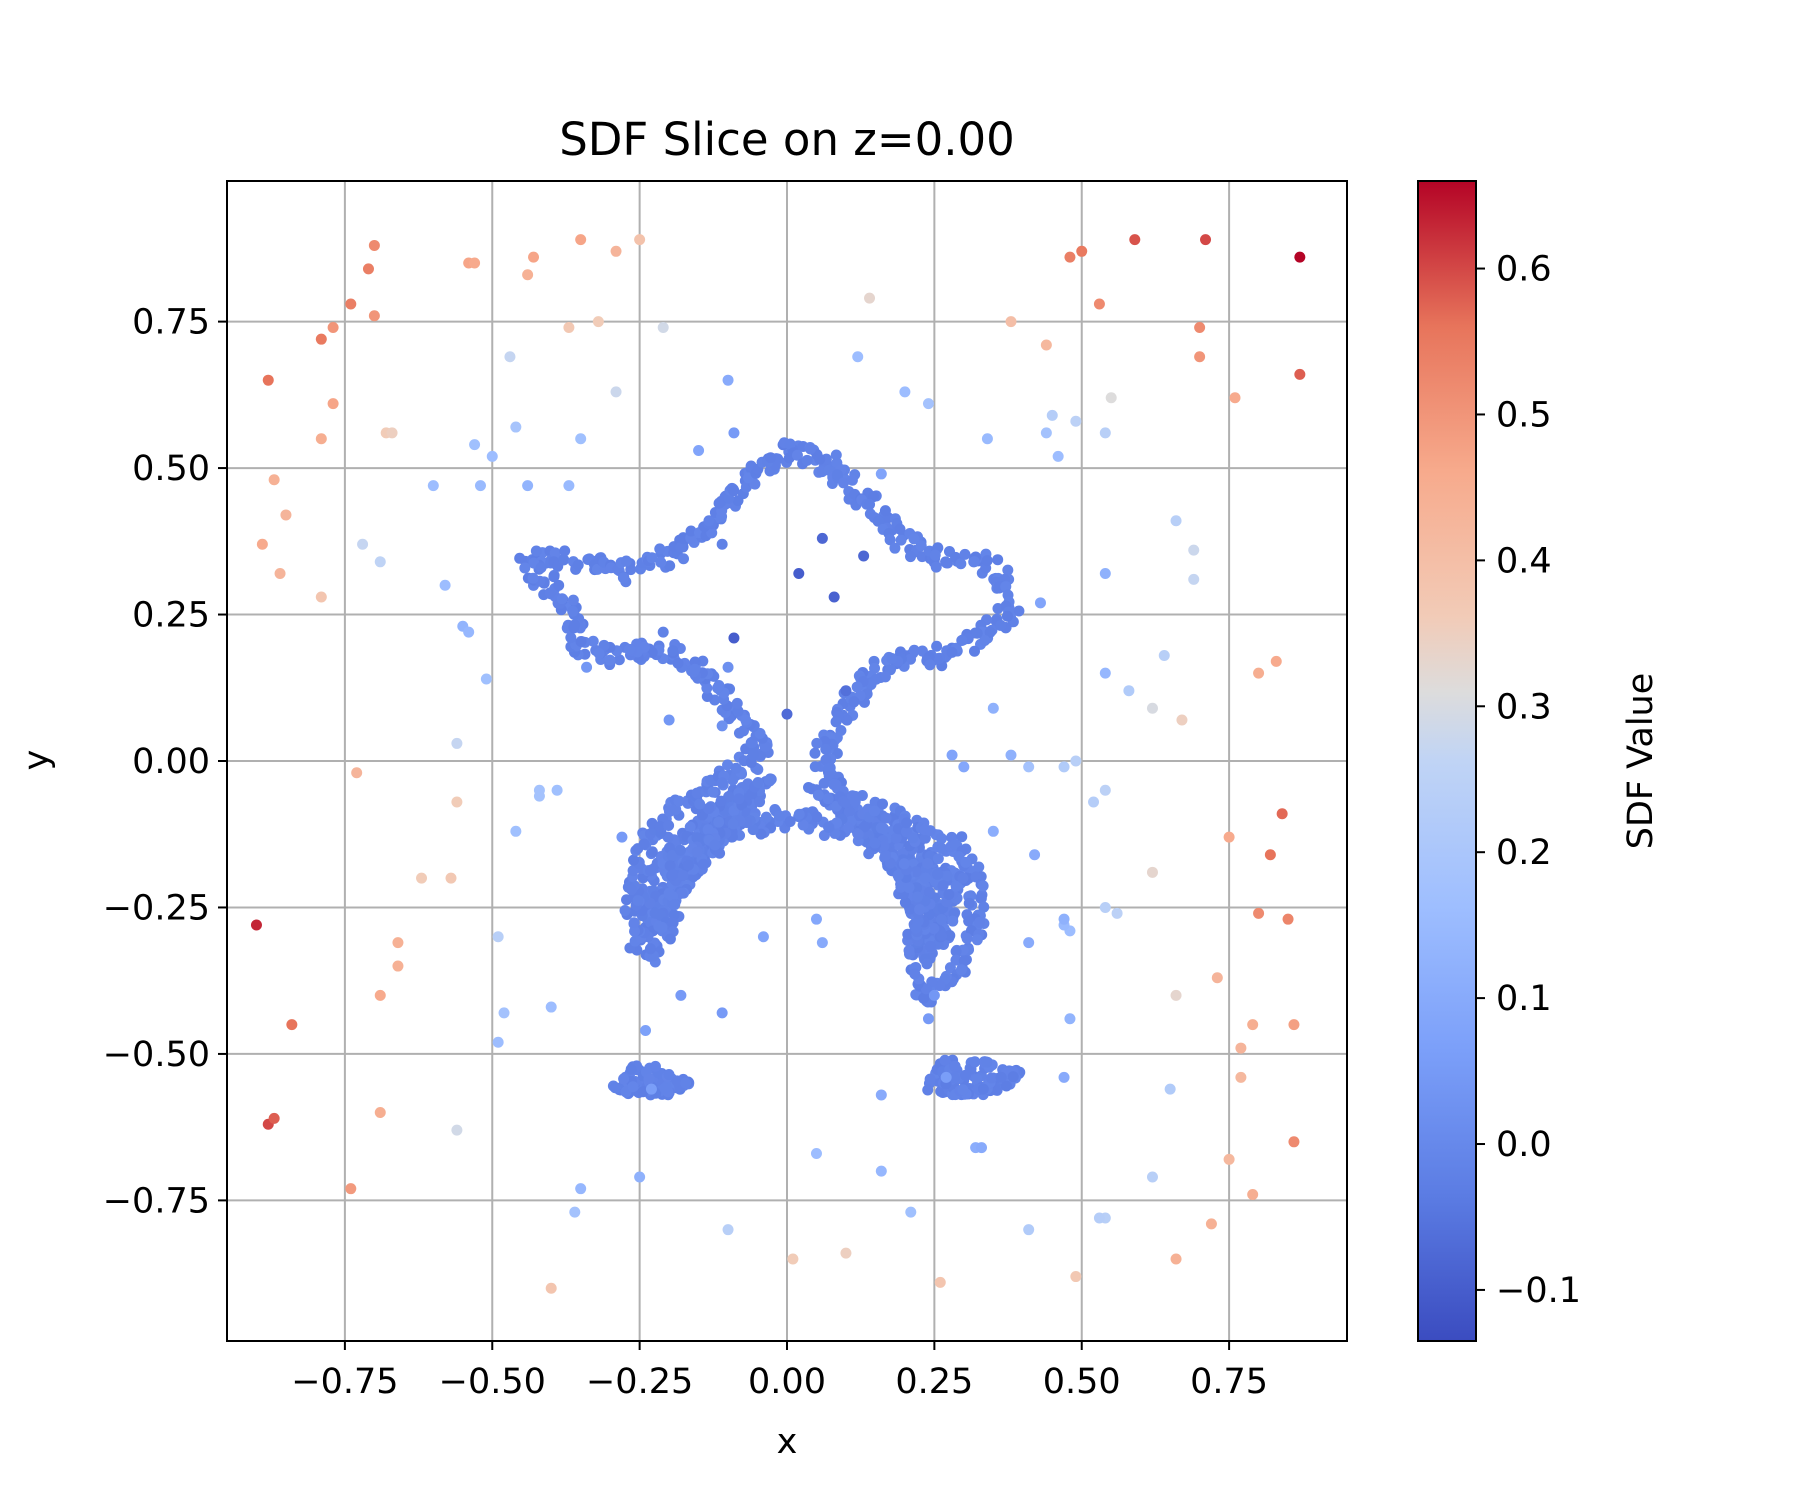 This screenshot has height=1500, width=1800. I want to click on x-tick-label: −0.50, so click(492, 1382).